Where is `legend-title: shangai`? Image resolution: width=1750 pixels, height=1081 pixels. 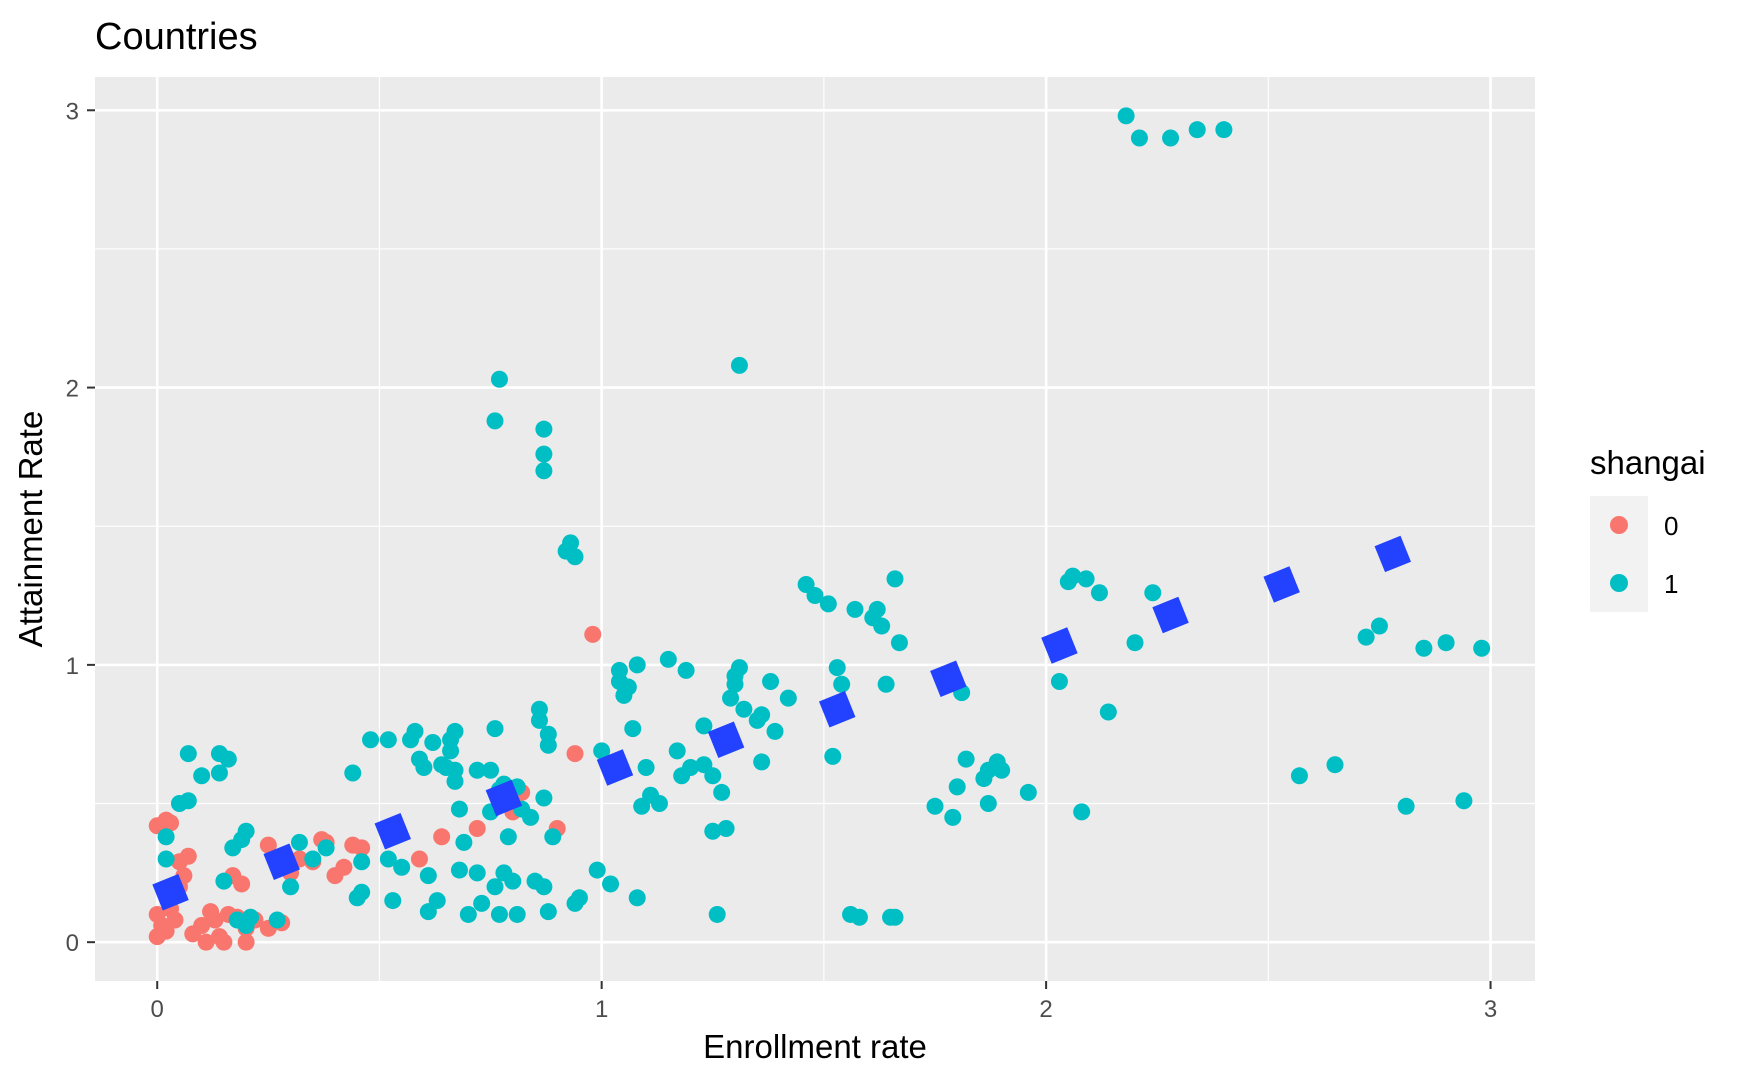
legend-title: shangai is located at coordinates (1648, 462).